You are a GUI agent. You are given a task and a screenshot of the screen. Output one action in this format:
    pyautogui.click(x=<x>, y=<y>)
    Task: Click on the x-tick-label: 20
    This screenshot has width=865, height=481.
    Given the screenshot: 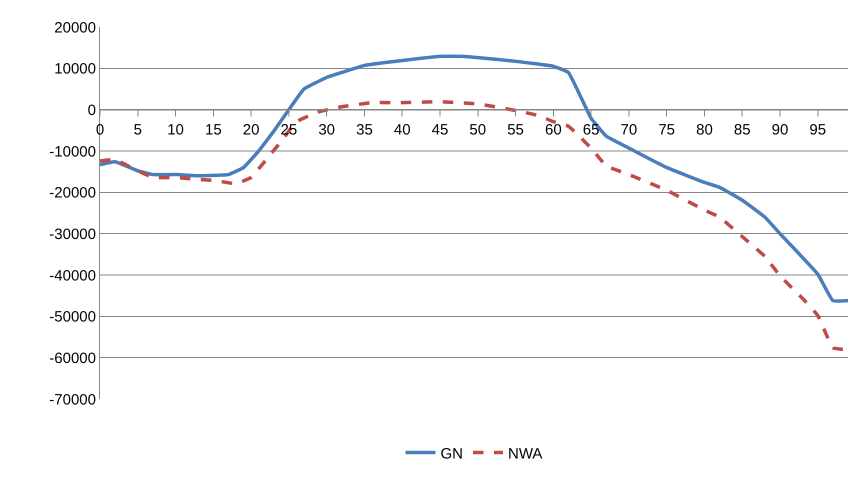 What is the action you would take?
    pyautogui.click(x=251, y=130)
    